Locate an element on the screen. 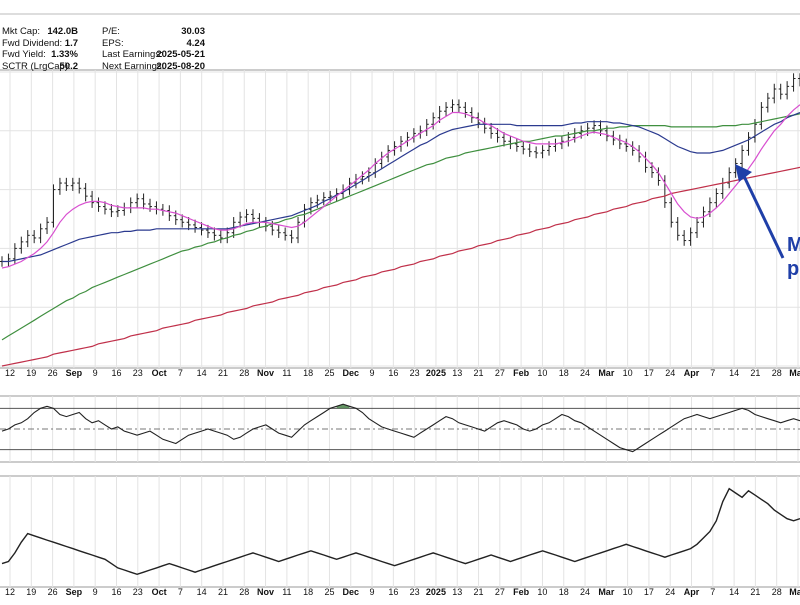  x-tick-label: 12 is located at coordinates (10, 592).